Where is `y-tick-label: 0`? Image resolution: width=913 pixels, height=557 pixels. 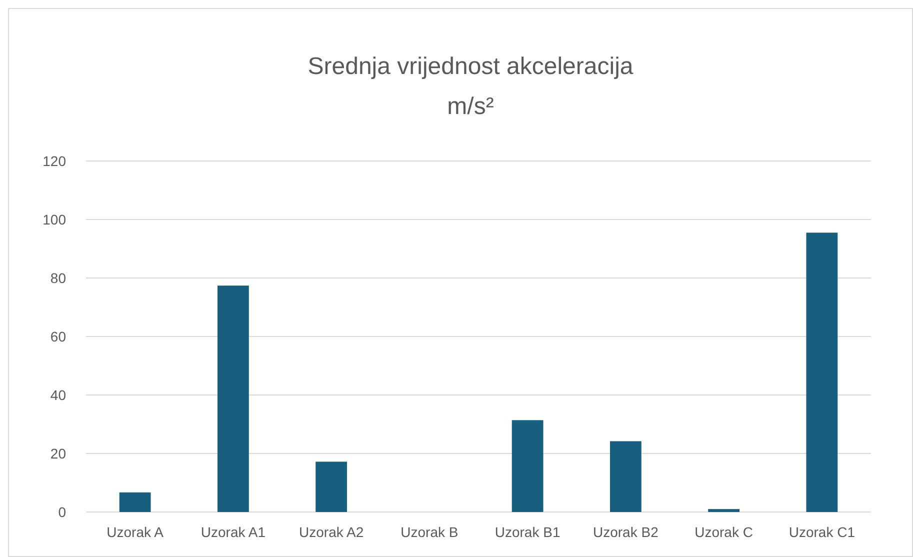
y-tick-label: 0 is located at coordinates (62, 512).